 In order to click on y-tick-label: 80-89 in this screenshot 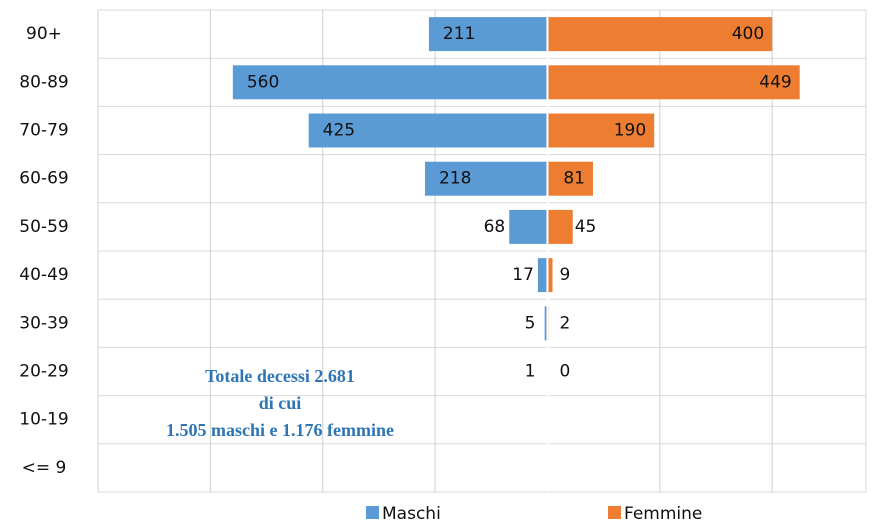, I will do `click(43, 82)`.